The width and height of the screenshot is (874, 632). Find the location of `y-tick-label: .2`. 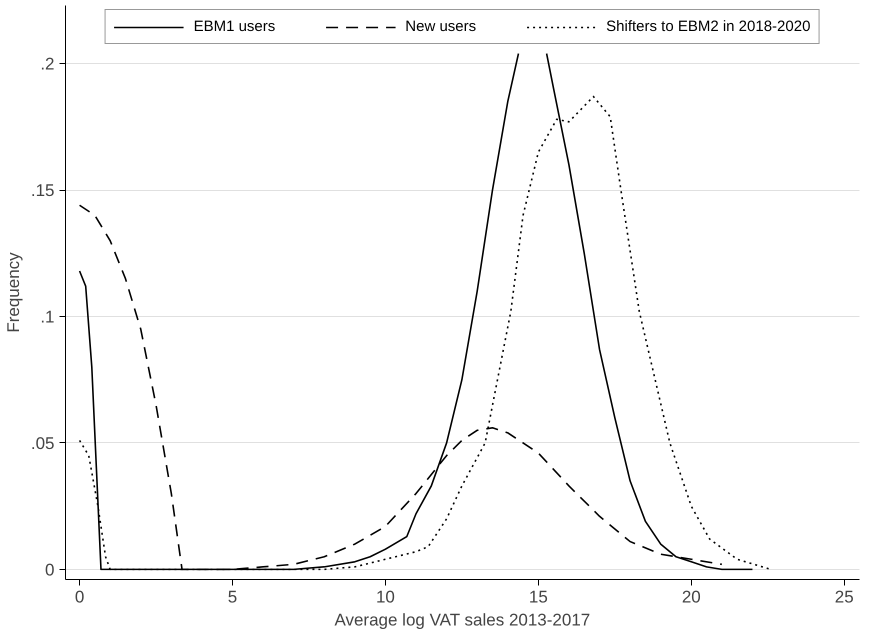

y-tick-label: .2 is located at coordinates (47, 64).